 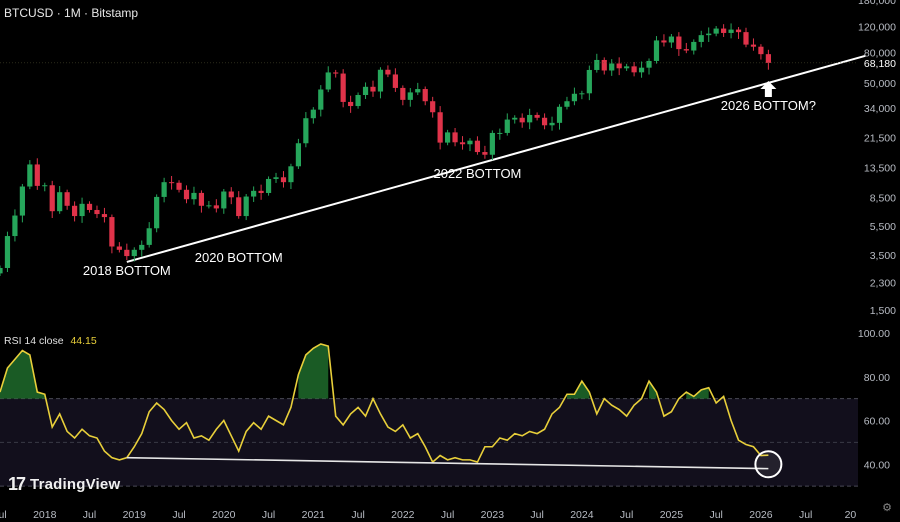 What do you see at coordinates (883, 199) in the screenshot?
I see `price-axis-label: 8,500` at bounding box center [883, 199].